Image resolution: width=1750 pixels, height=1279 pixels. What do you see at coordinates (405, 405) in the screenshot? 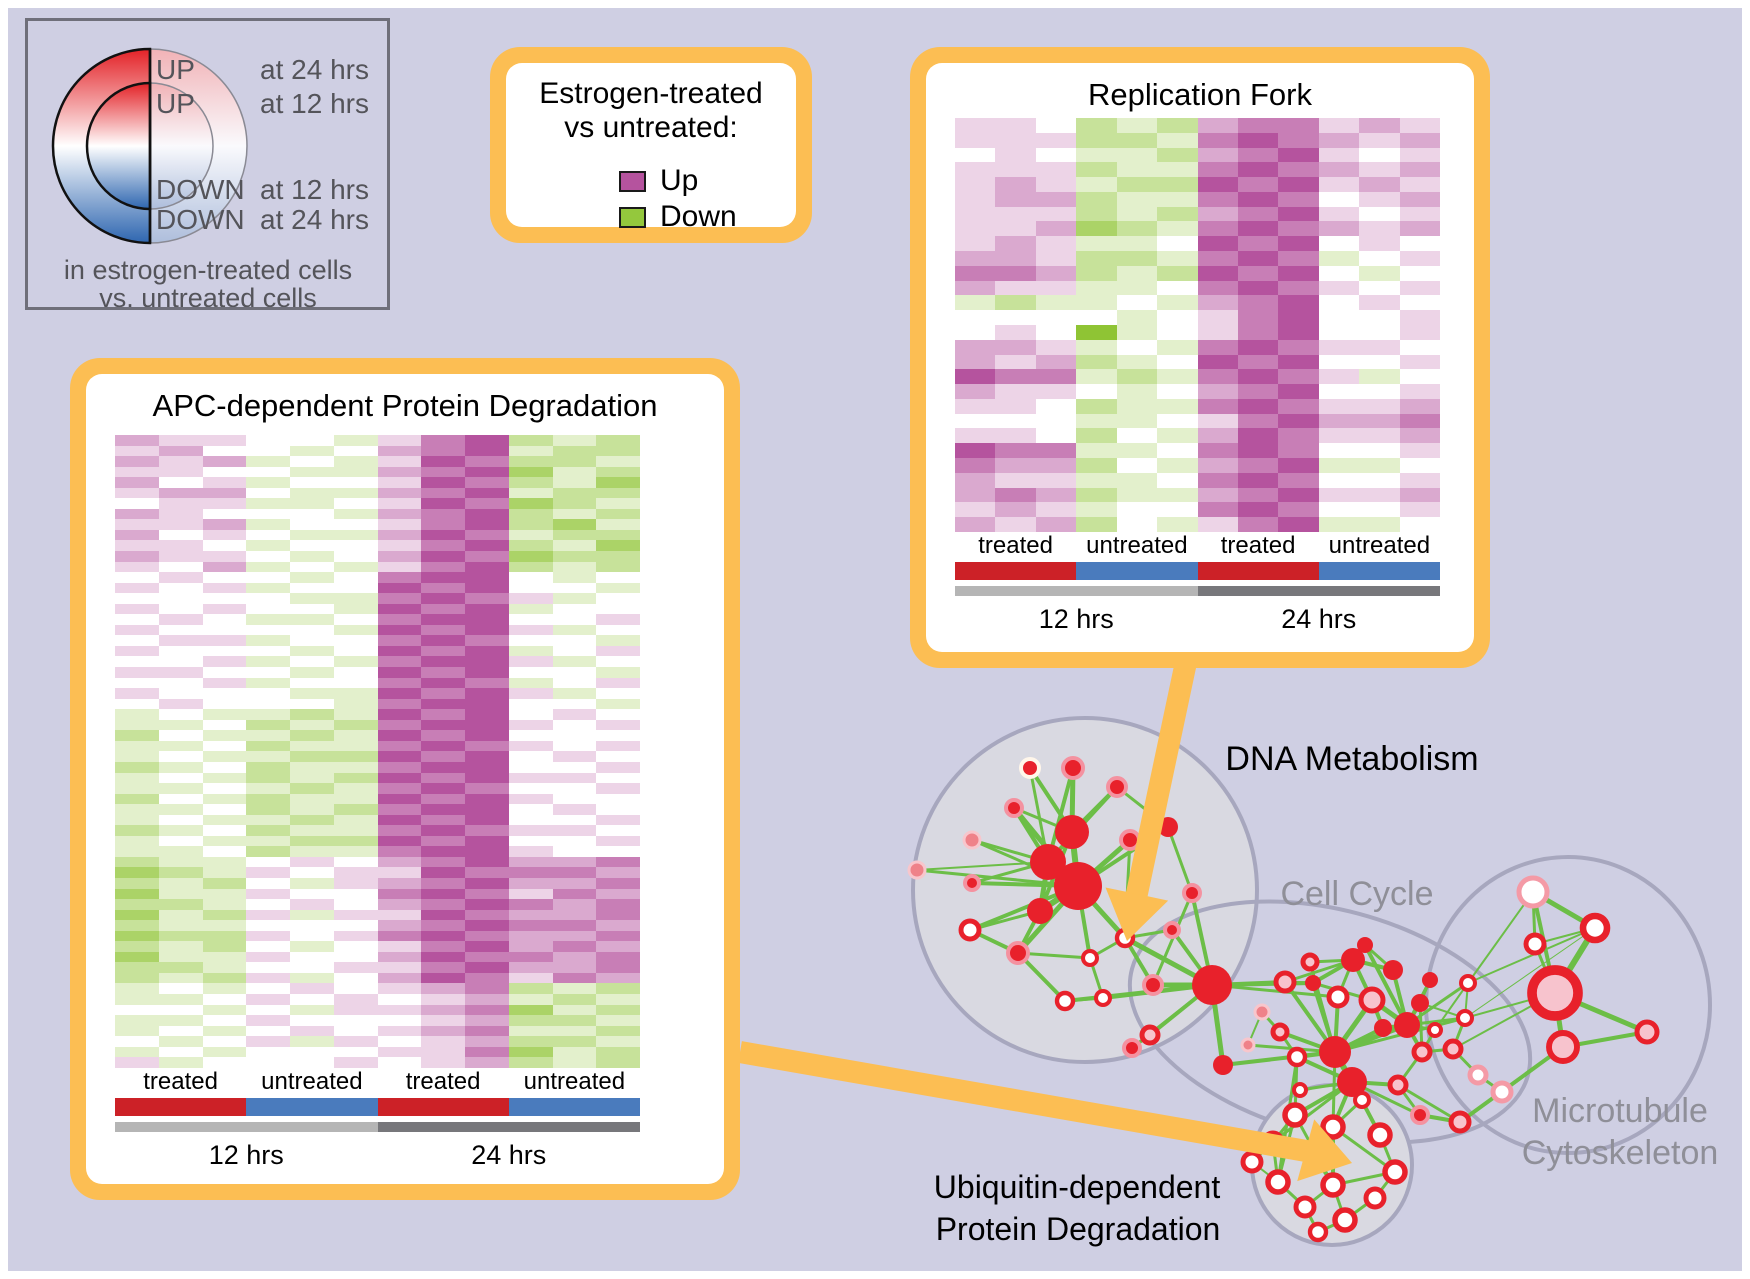
I see `panel-title-apc-degradation: APC-dependent Protein Degradation` at bounding box center [405, 405].